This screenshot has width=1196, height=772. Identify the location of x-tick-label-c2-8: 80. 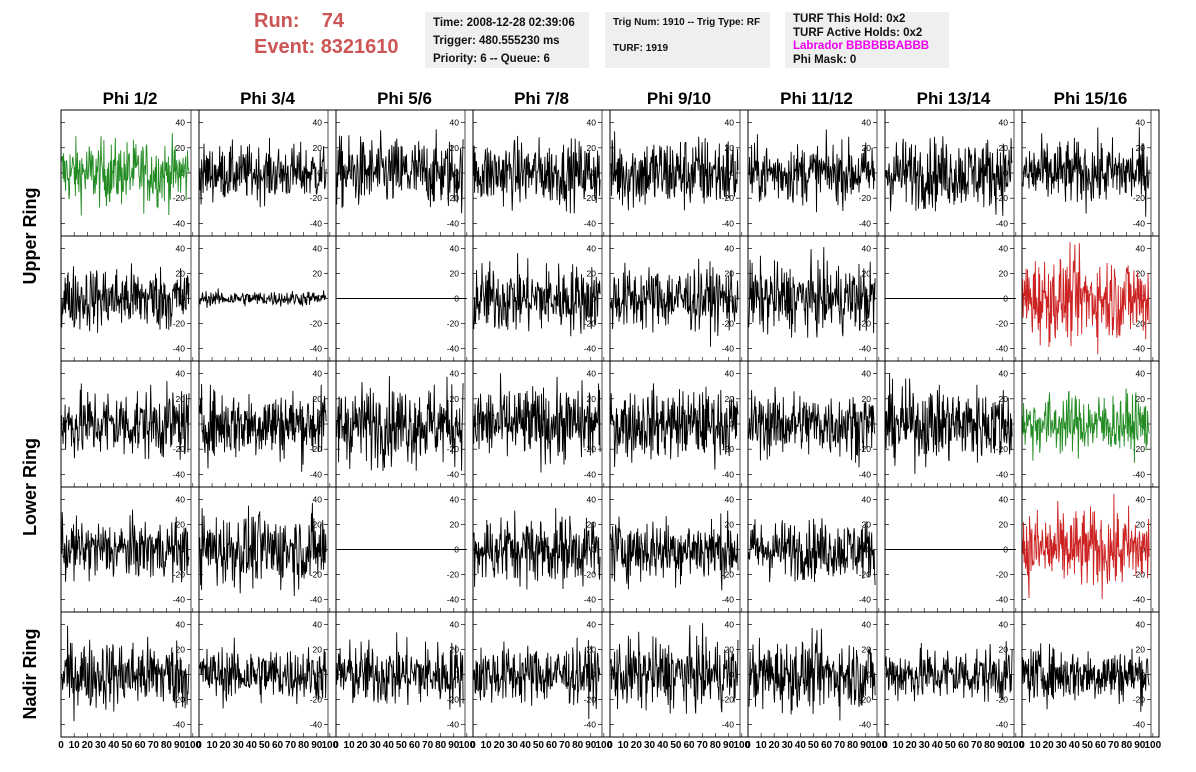
(304, 745).